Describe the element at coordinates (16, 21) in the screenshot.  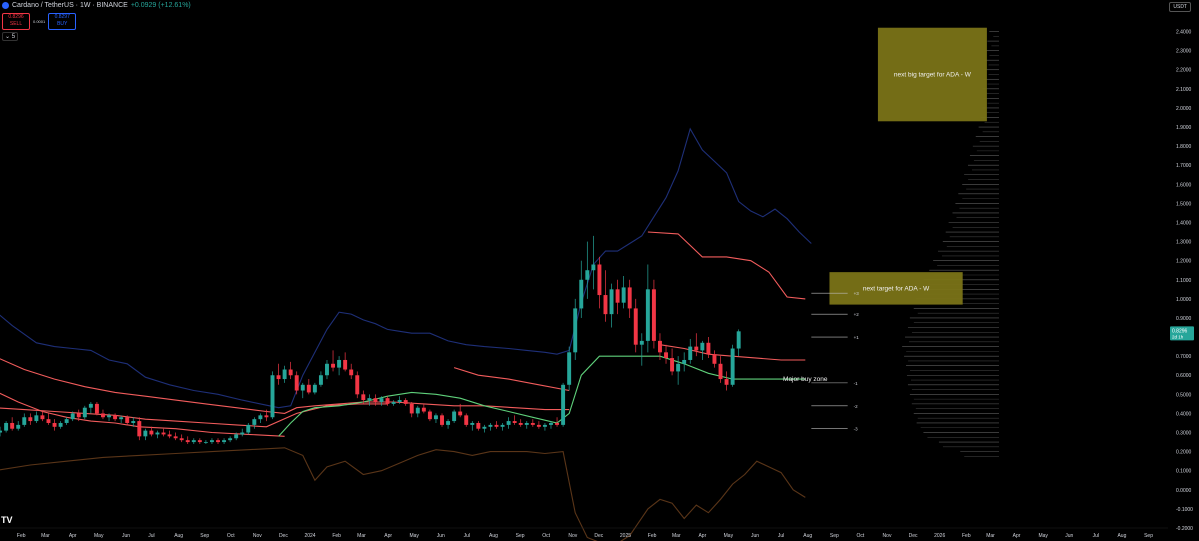
I see `sell-button: 0.8296 SELL` at that location.